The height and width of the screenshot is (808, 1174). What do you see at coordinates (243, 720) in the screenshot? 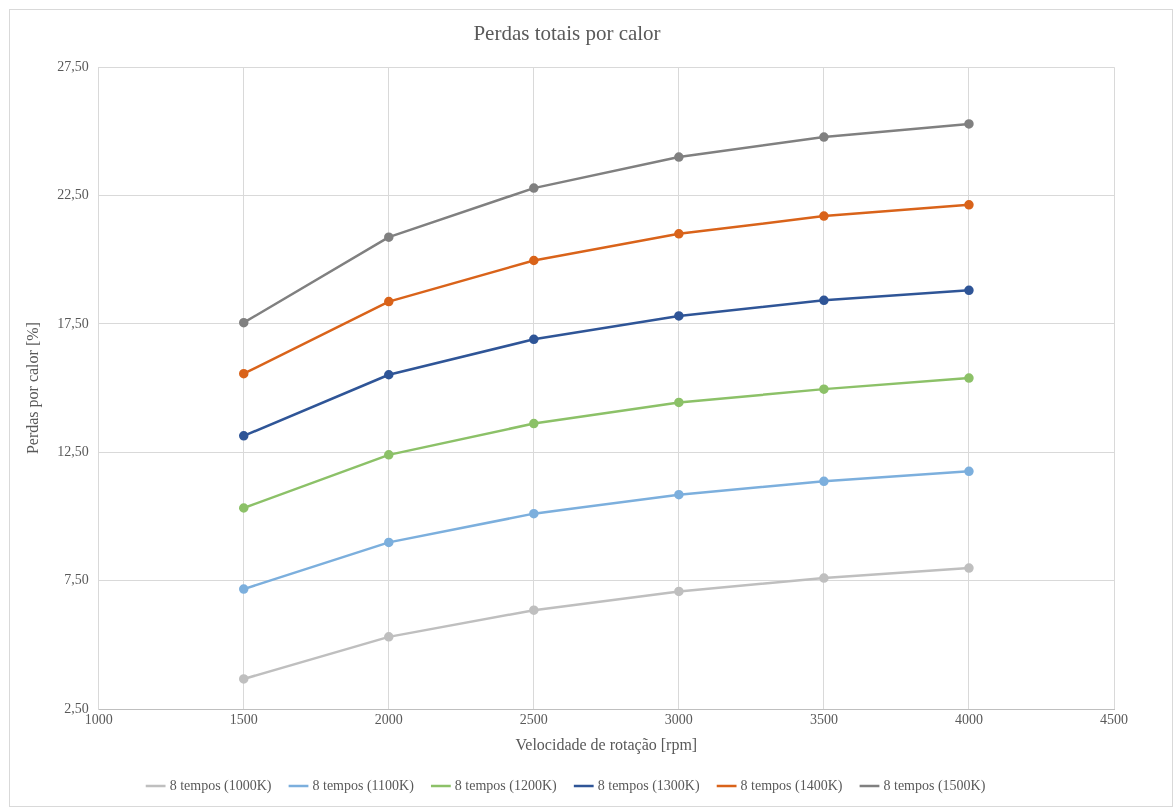
I see `x-tick-label: 1500` at bounding box center [243, 720].